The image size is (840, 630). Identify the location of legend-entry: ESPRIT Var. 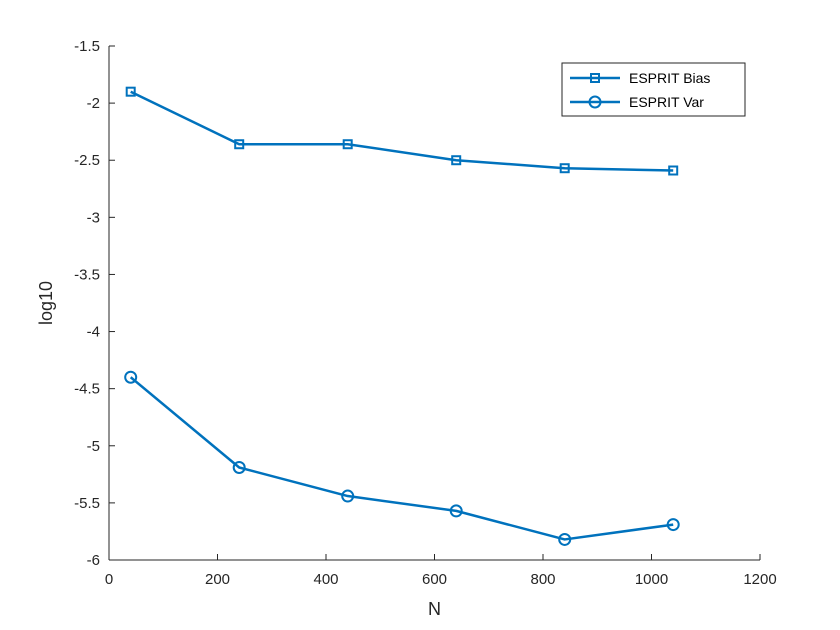
(666, 102).